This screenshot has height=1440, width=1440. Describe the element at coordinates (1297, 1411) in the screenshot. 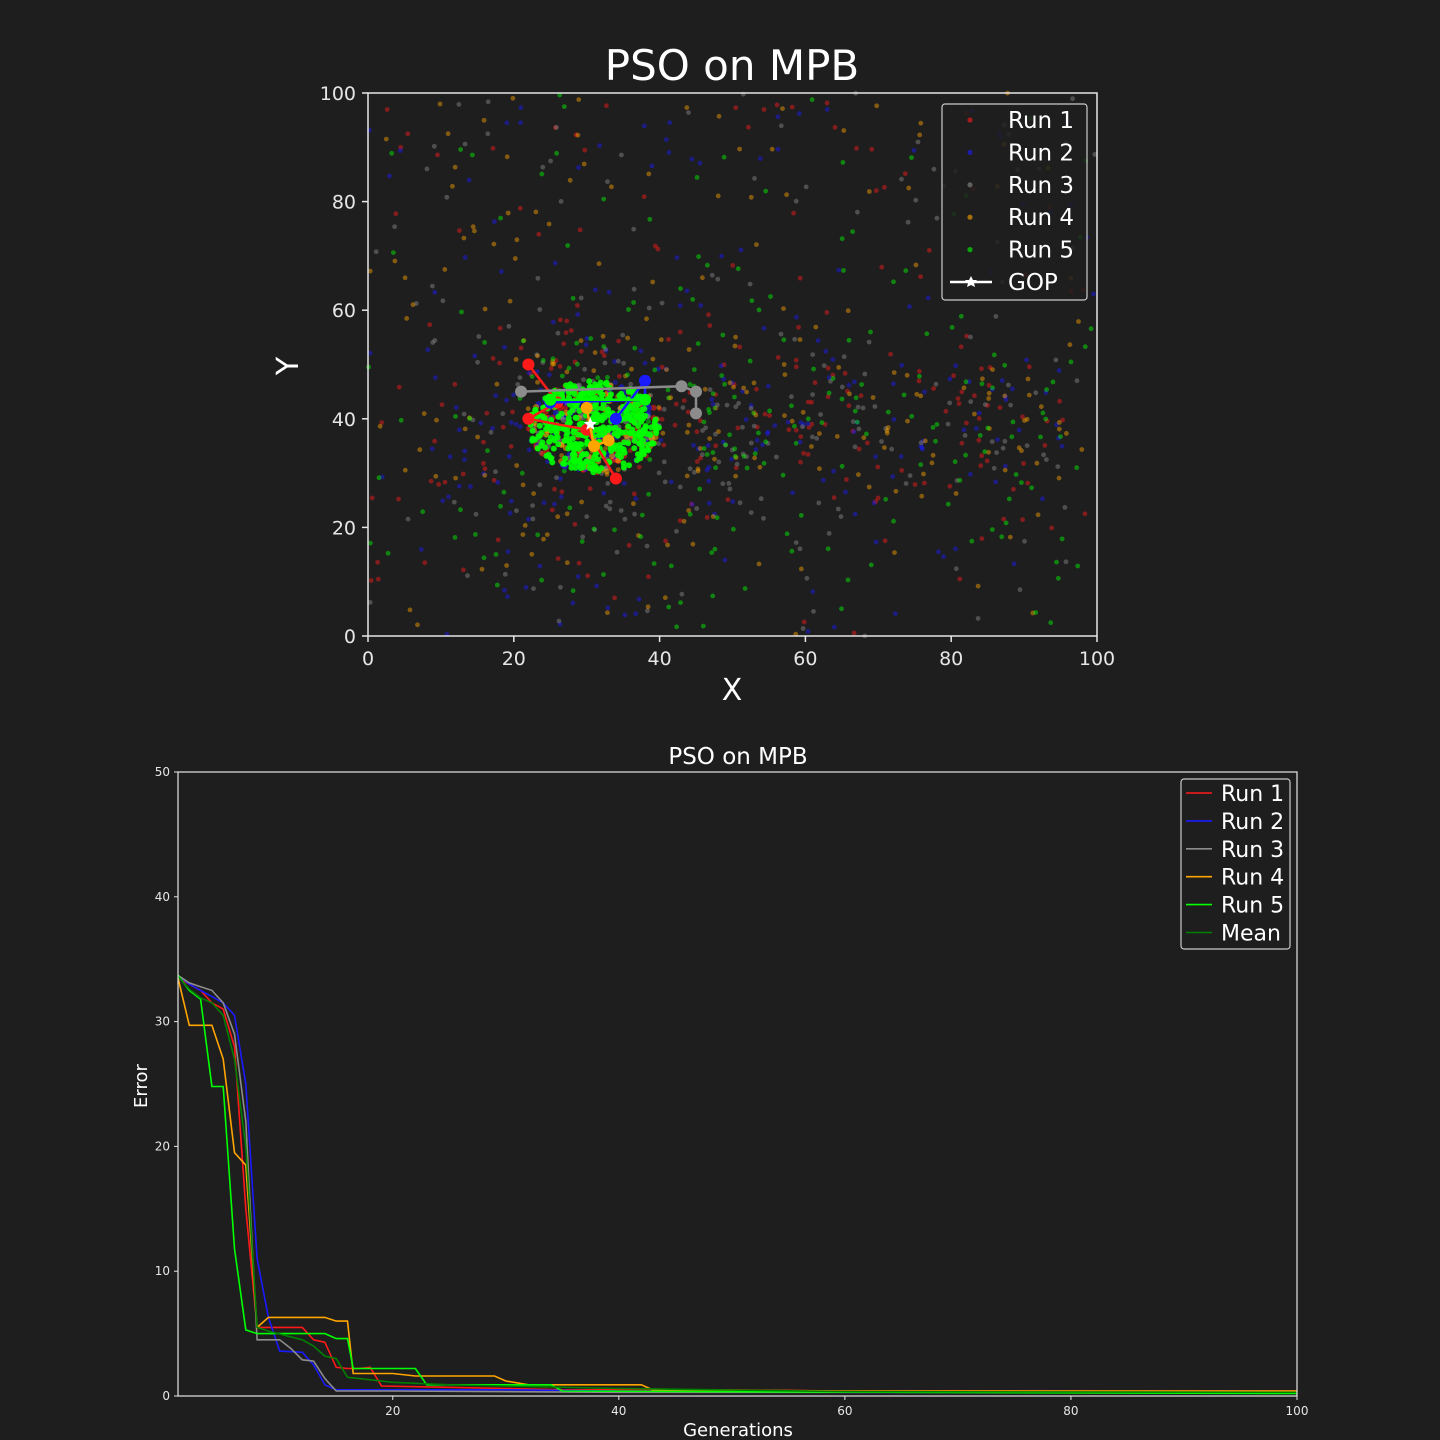

I see `line-x-tick-label: 100` at that location.